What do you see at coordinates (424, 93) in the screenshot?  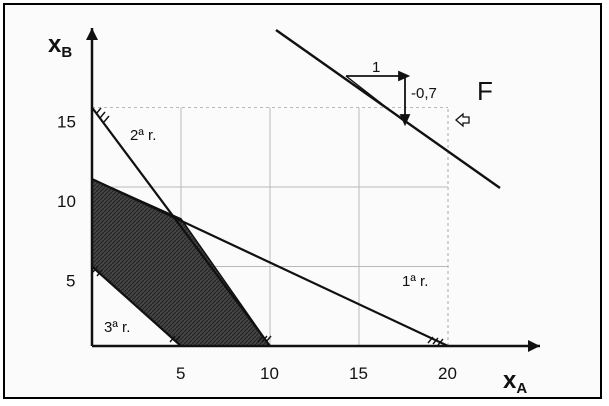 I see `step-y-label: -0,7` at bounding box center [424, 93].